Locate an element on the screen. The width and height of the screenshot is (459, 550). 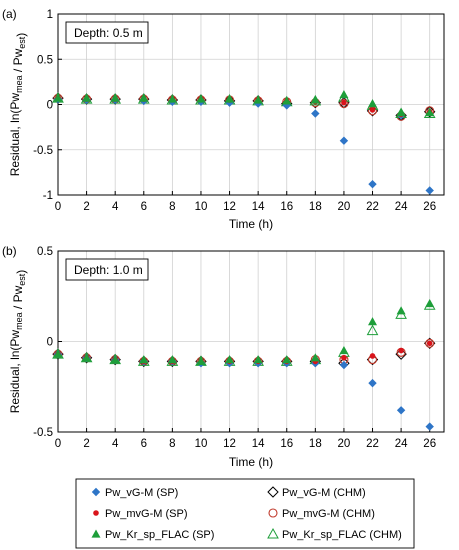
legend-label: Pw_mvG-M (SP) is located at coordinates (146, 514).